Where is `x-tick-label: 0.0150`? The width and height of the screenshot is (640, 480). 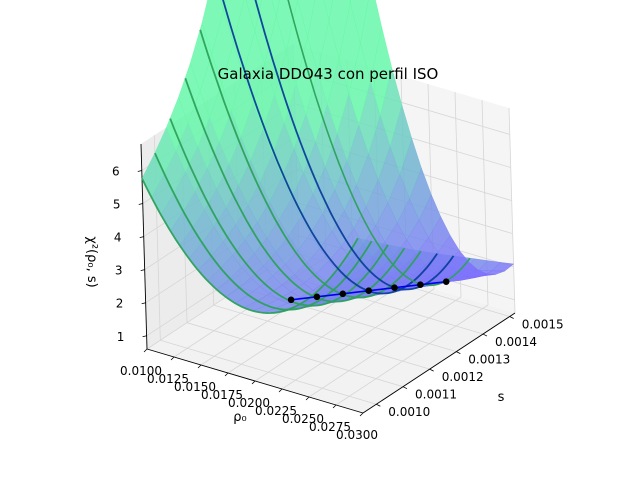
x-tick-label: 0.0150 is located at coordinates (195, 387).